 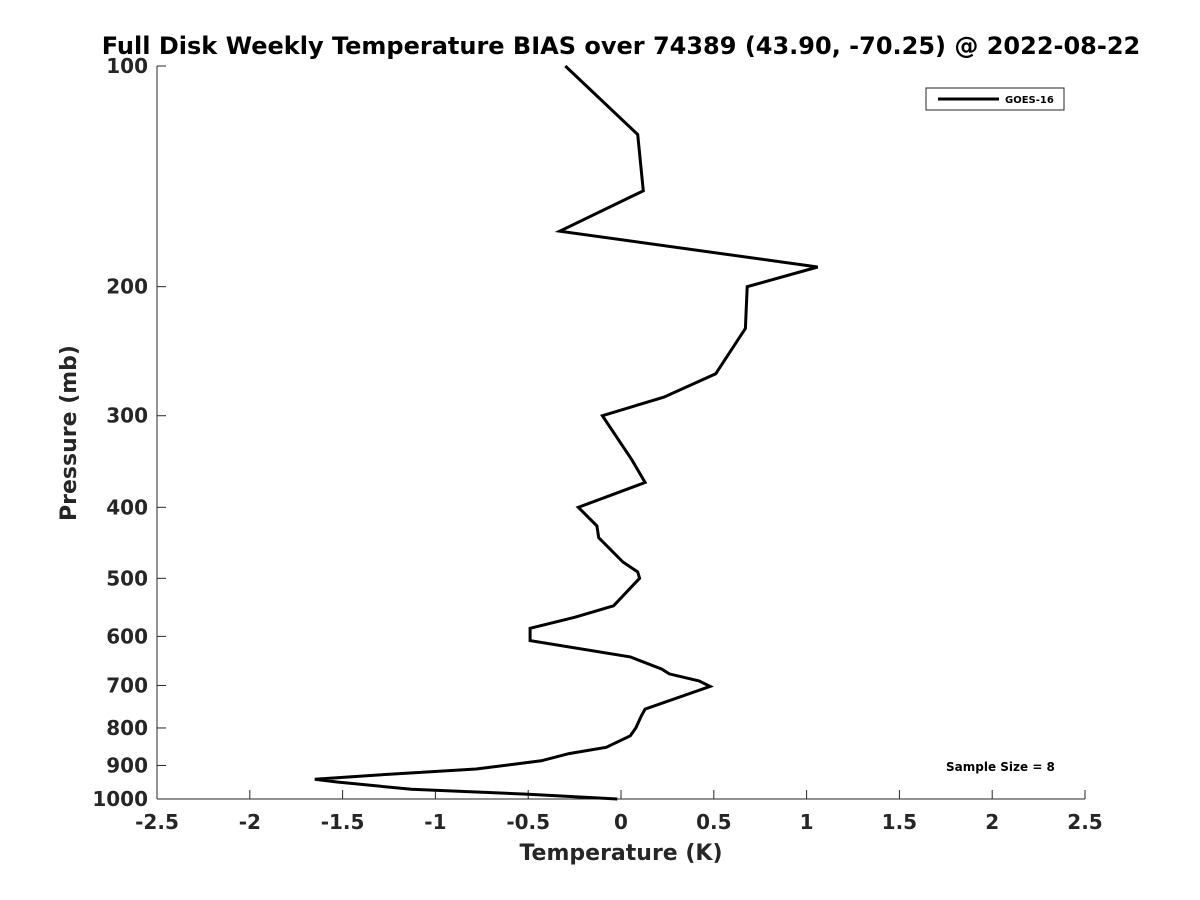 What do you see at coordinates (127, 685) in the screenshot?
I see `y-tick-label: 700` at bounding box center [127, 685].